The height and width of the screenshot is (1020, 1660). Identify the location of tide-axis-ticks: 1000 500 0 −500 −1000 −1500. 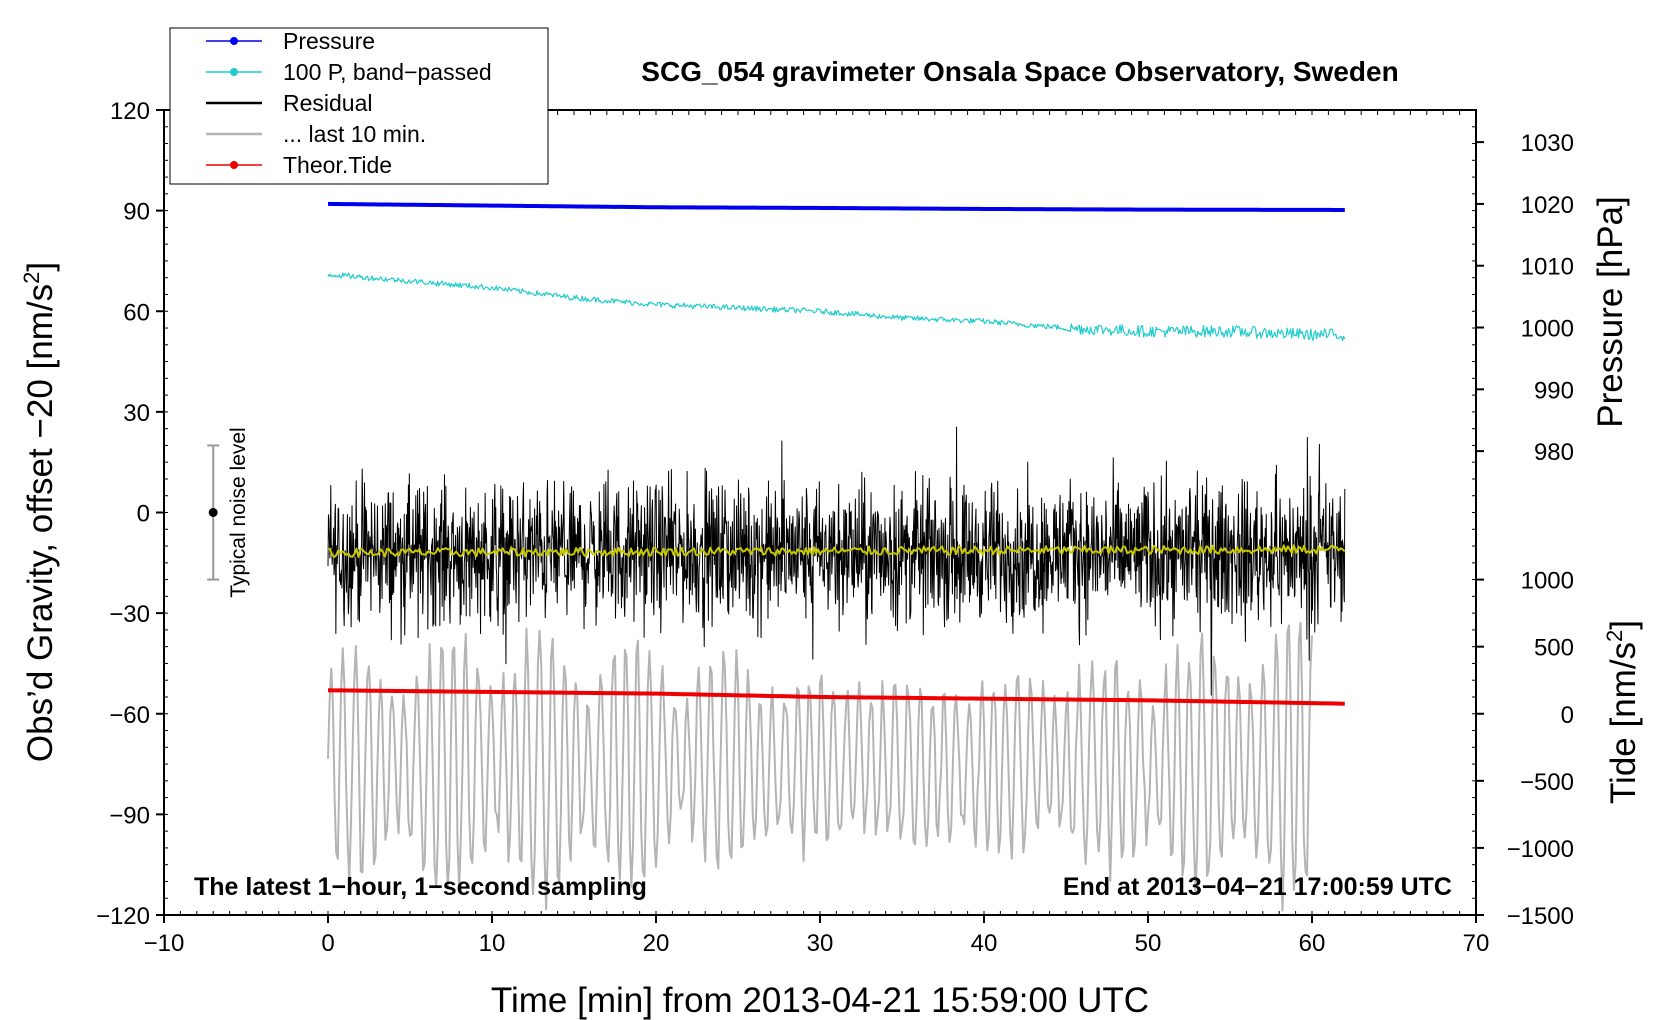
(1525, 749).